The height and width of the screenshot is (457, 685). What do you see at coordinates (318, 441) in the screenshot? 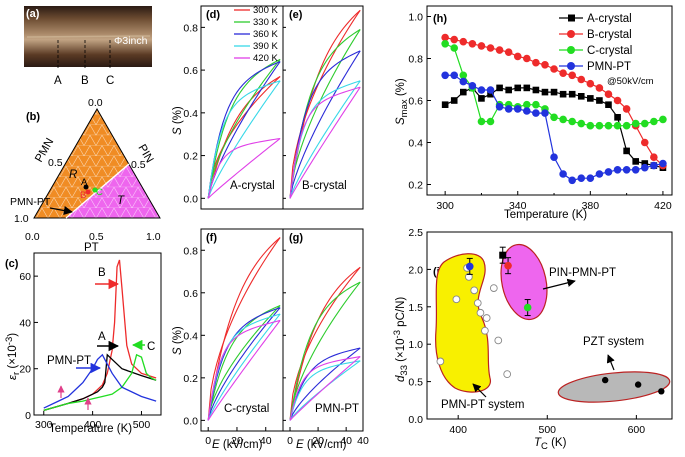
I see `defg-xtick-3-20: 20` at bounding box center [318, 441].